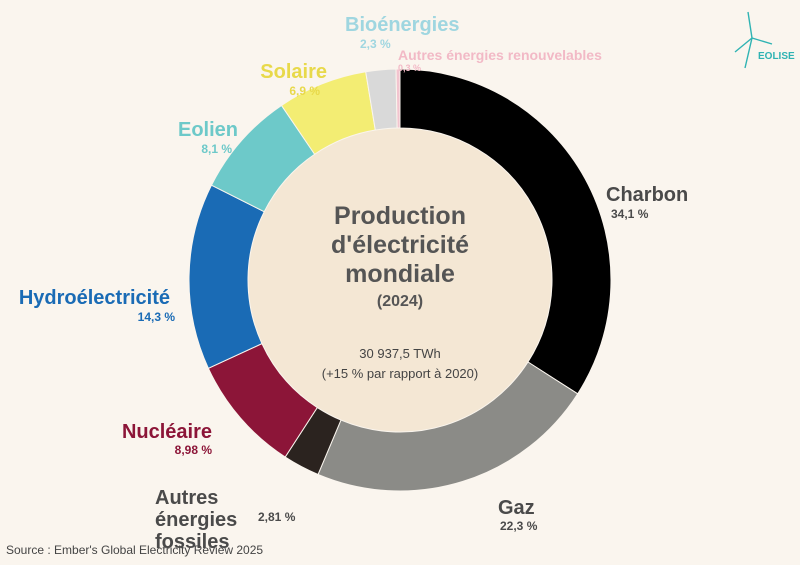 This screenshot has height=565, width=800. What do you see at coordinates (196, 520) in the screenshot?
I see `legend-label: Autres énergies fossiles` at bounding box center [196, 520].